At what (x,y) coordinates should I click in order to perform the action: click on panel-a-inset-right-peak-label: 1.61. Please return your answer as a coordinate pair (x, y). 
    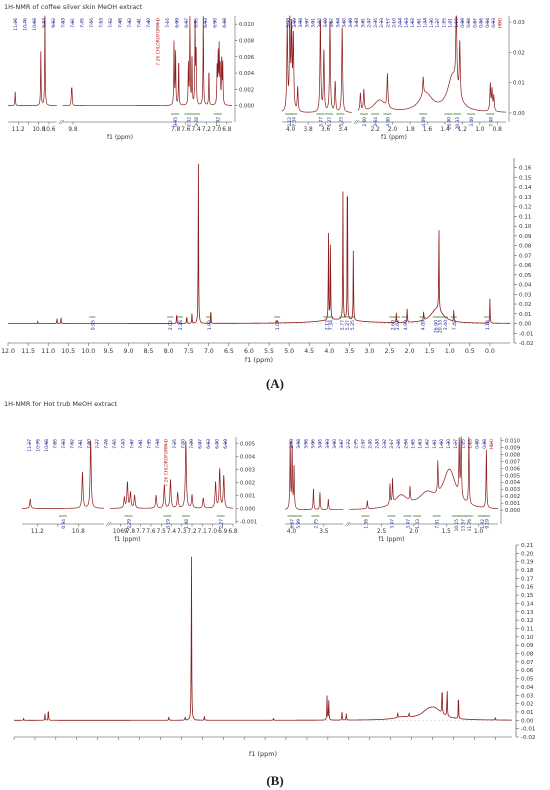
    Looking at the image, I should click on (419, 23).